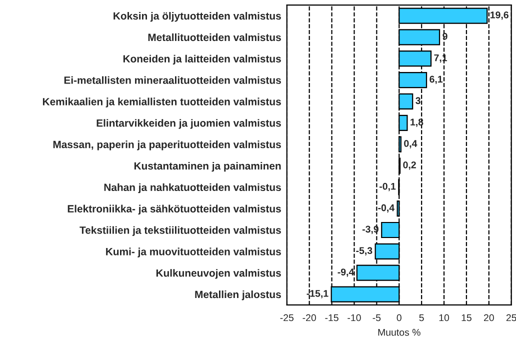  Describe the element at coordinates (399, 318) in the screenshot. I see `x-tick-label: 0` at that location.